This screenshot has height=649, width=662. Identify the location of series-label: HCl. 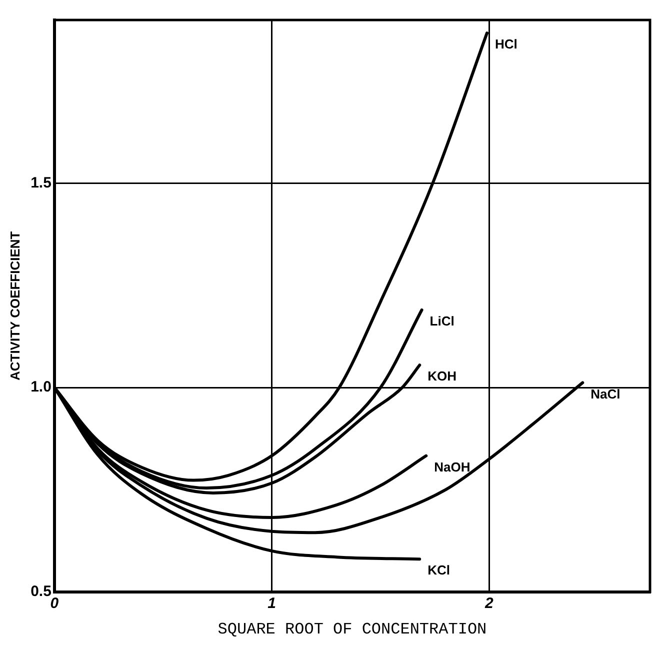
(506, 44).